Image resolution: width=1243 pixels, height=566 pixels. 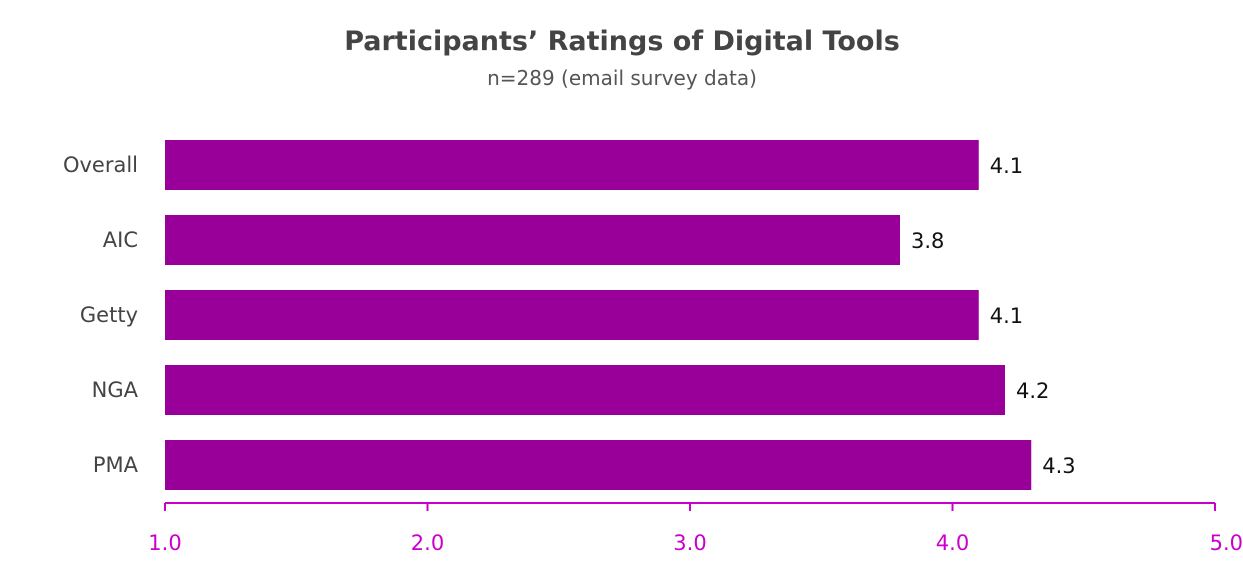 I want to click on x-tick-label-0: 1.0, so click(x=164, y=543).